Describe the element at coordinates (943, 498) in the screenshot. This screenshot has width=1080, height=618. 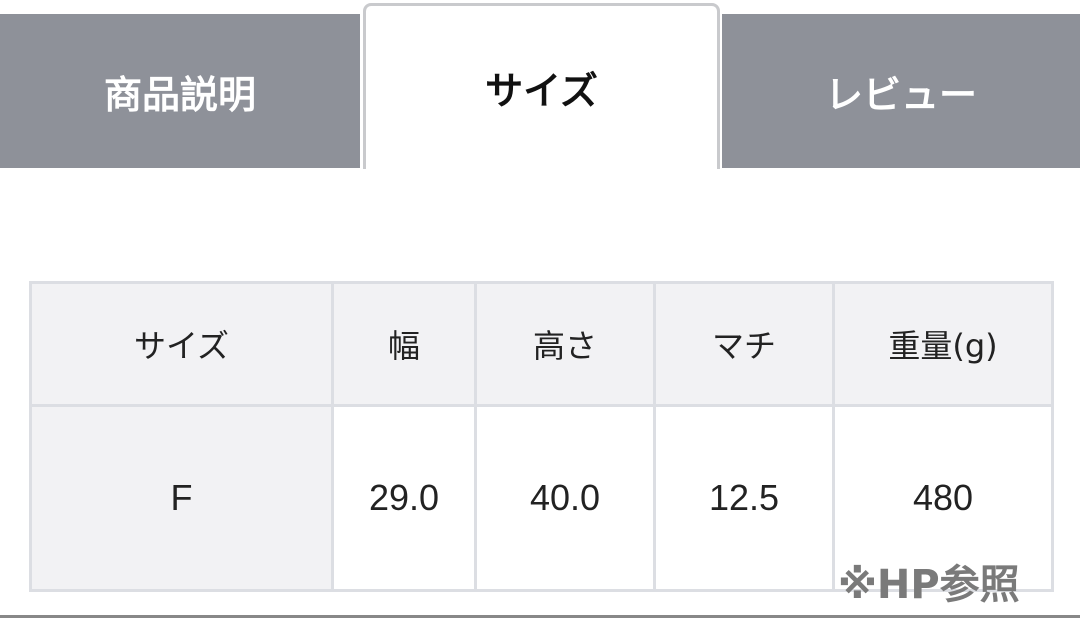
I see `cell-weight: 480` at that location.